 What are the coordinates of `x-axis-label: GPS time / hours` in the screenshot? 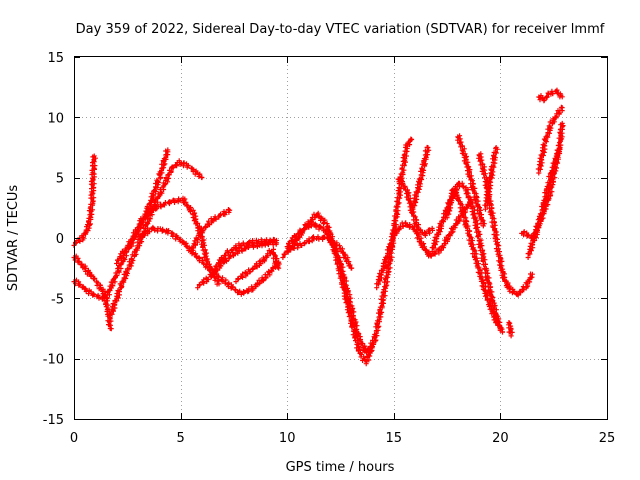 It's located at (340, 467).